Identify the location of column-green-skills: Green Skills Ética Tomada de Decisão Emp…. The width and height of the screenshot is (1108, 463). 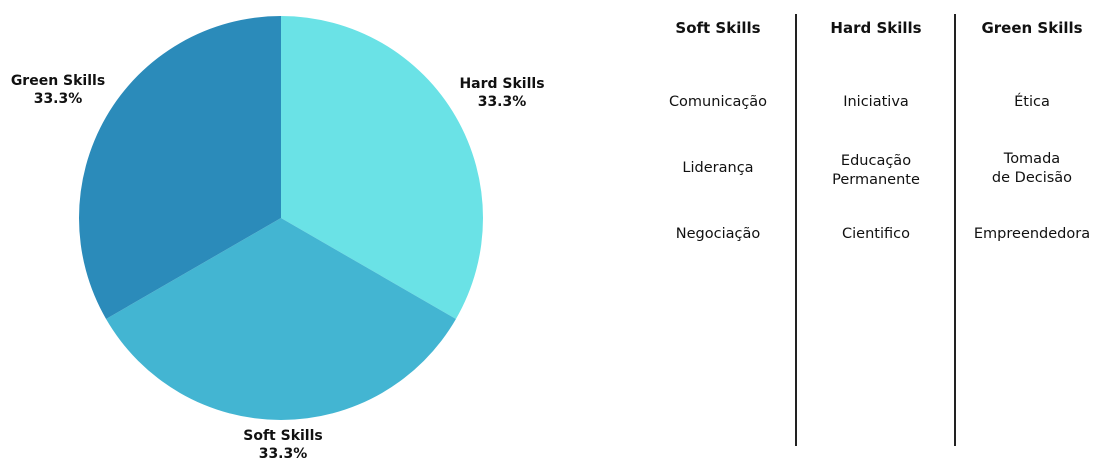
(1032, 234).